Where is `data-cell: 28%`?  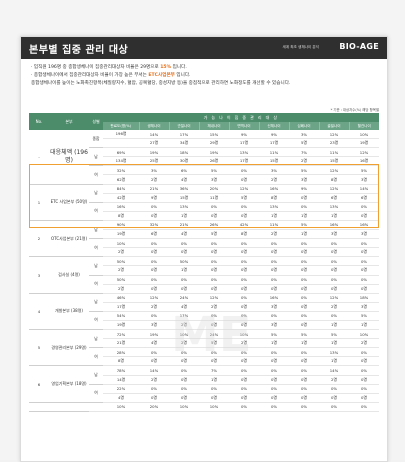 data-cell: 28% is located at coordinates (121, 352).